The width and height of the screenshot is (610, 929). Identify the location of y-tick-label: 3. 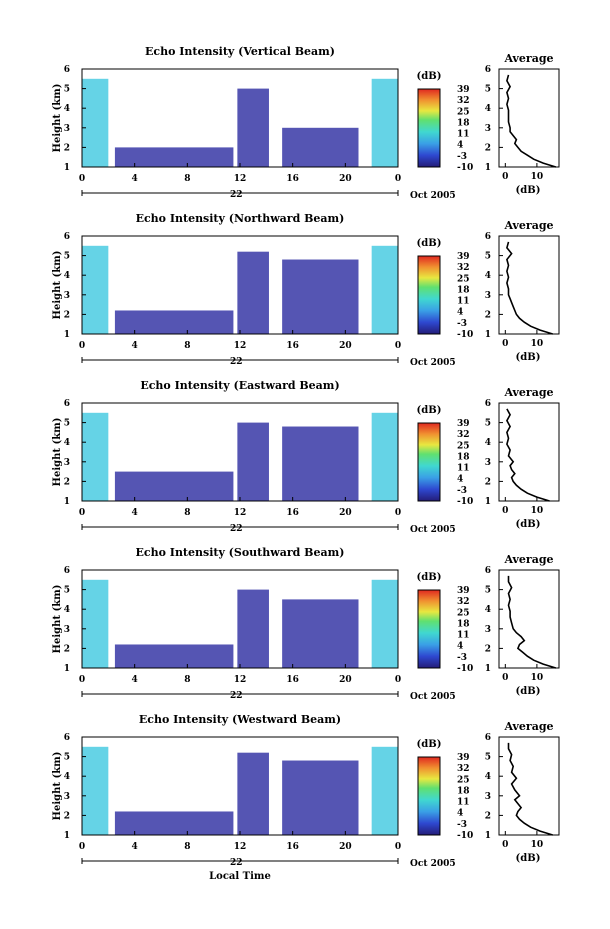
(67, 129).